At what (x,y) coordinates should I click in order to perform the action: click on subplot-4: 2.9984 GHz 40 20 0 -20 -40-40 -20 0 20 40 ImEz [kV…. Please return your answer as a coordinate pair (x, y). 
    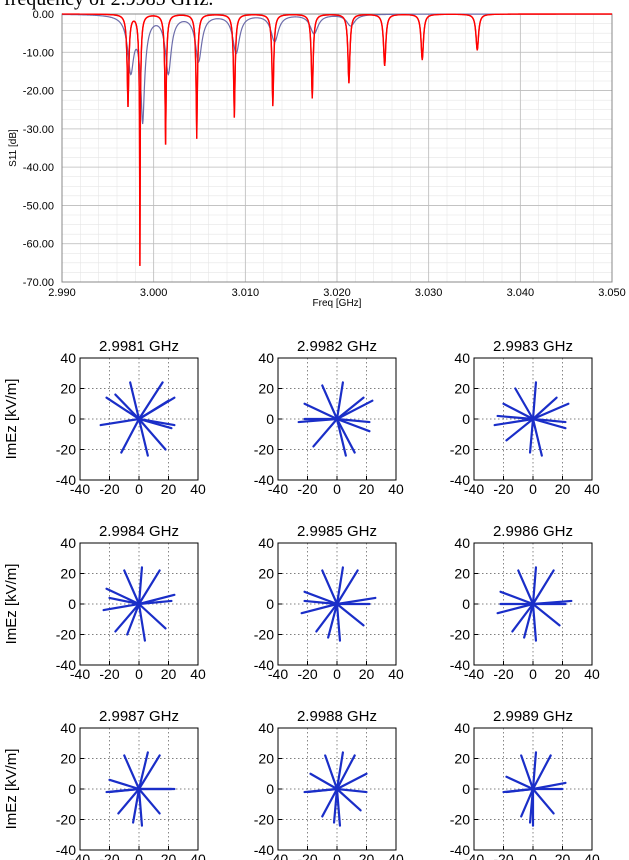
    Looking at the image, I should click on (104, 602).